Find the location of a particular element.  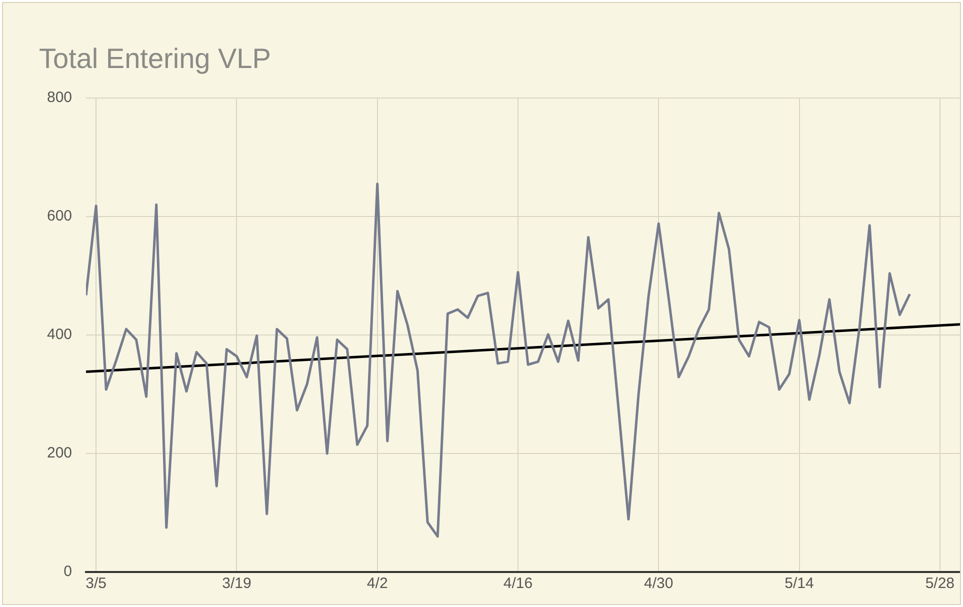

x-tick-label: 4/30 is located at coordinates (659, 583).